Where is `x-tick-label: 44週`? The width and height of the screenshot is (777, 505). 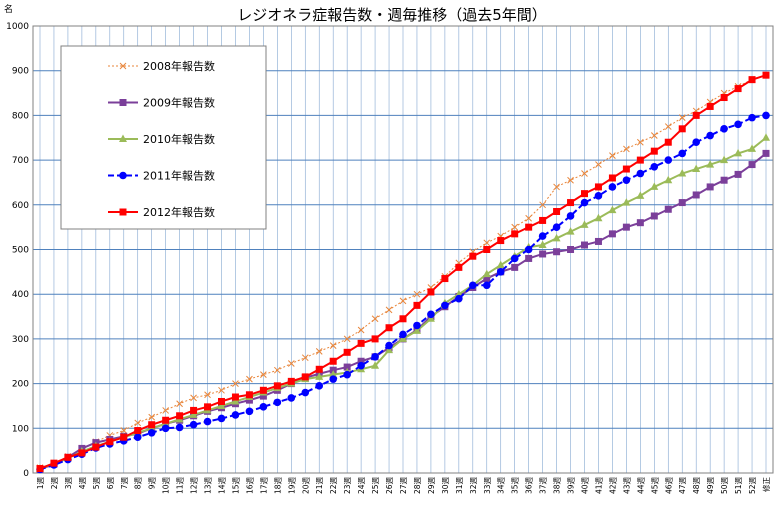 x-tick-label: 44週 is located at coordinates (640, 486).